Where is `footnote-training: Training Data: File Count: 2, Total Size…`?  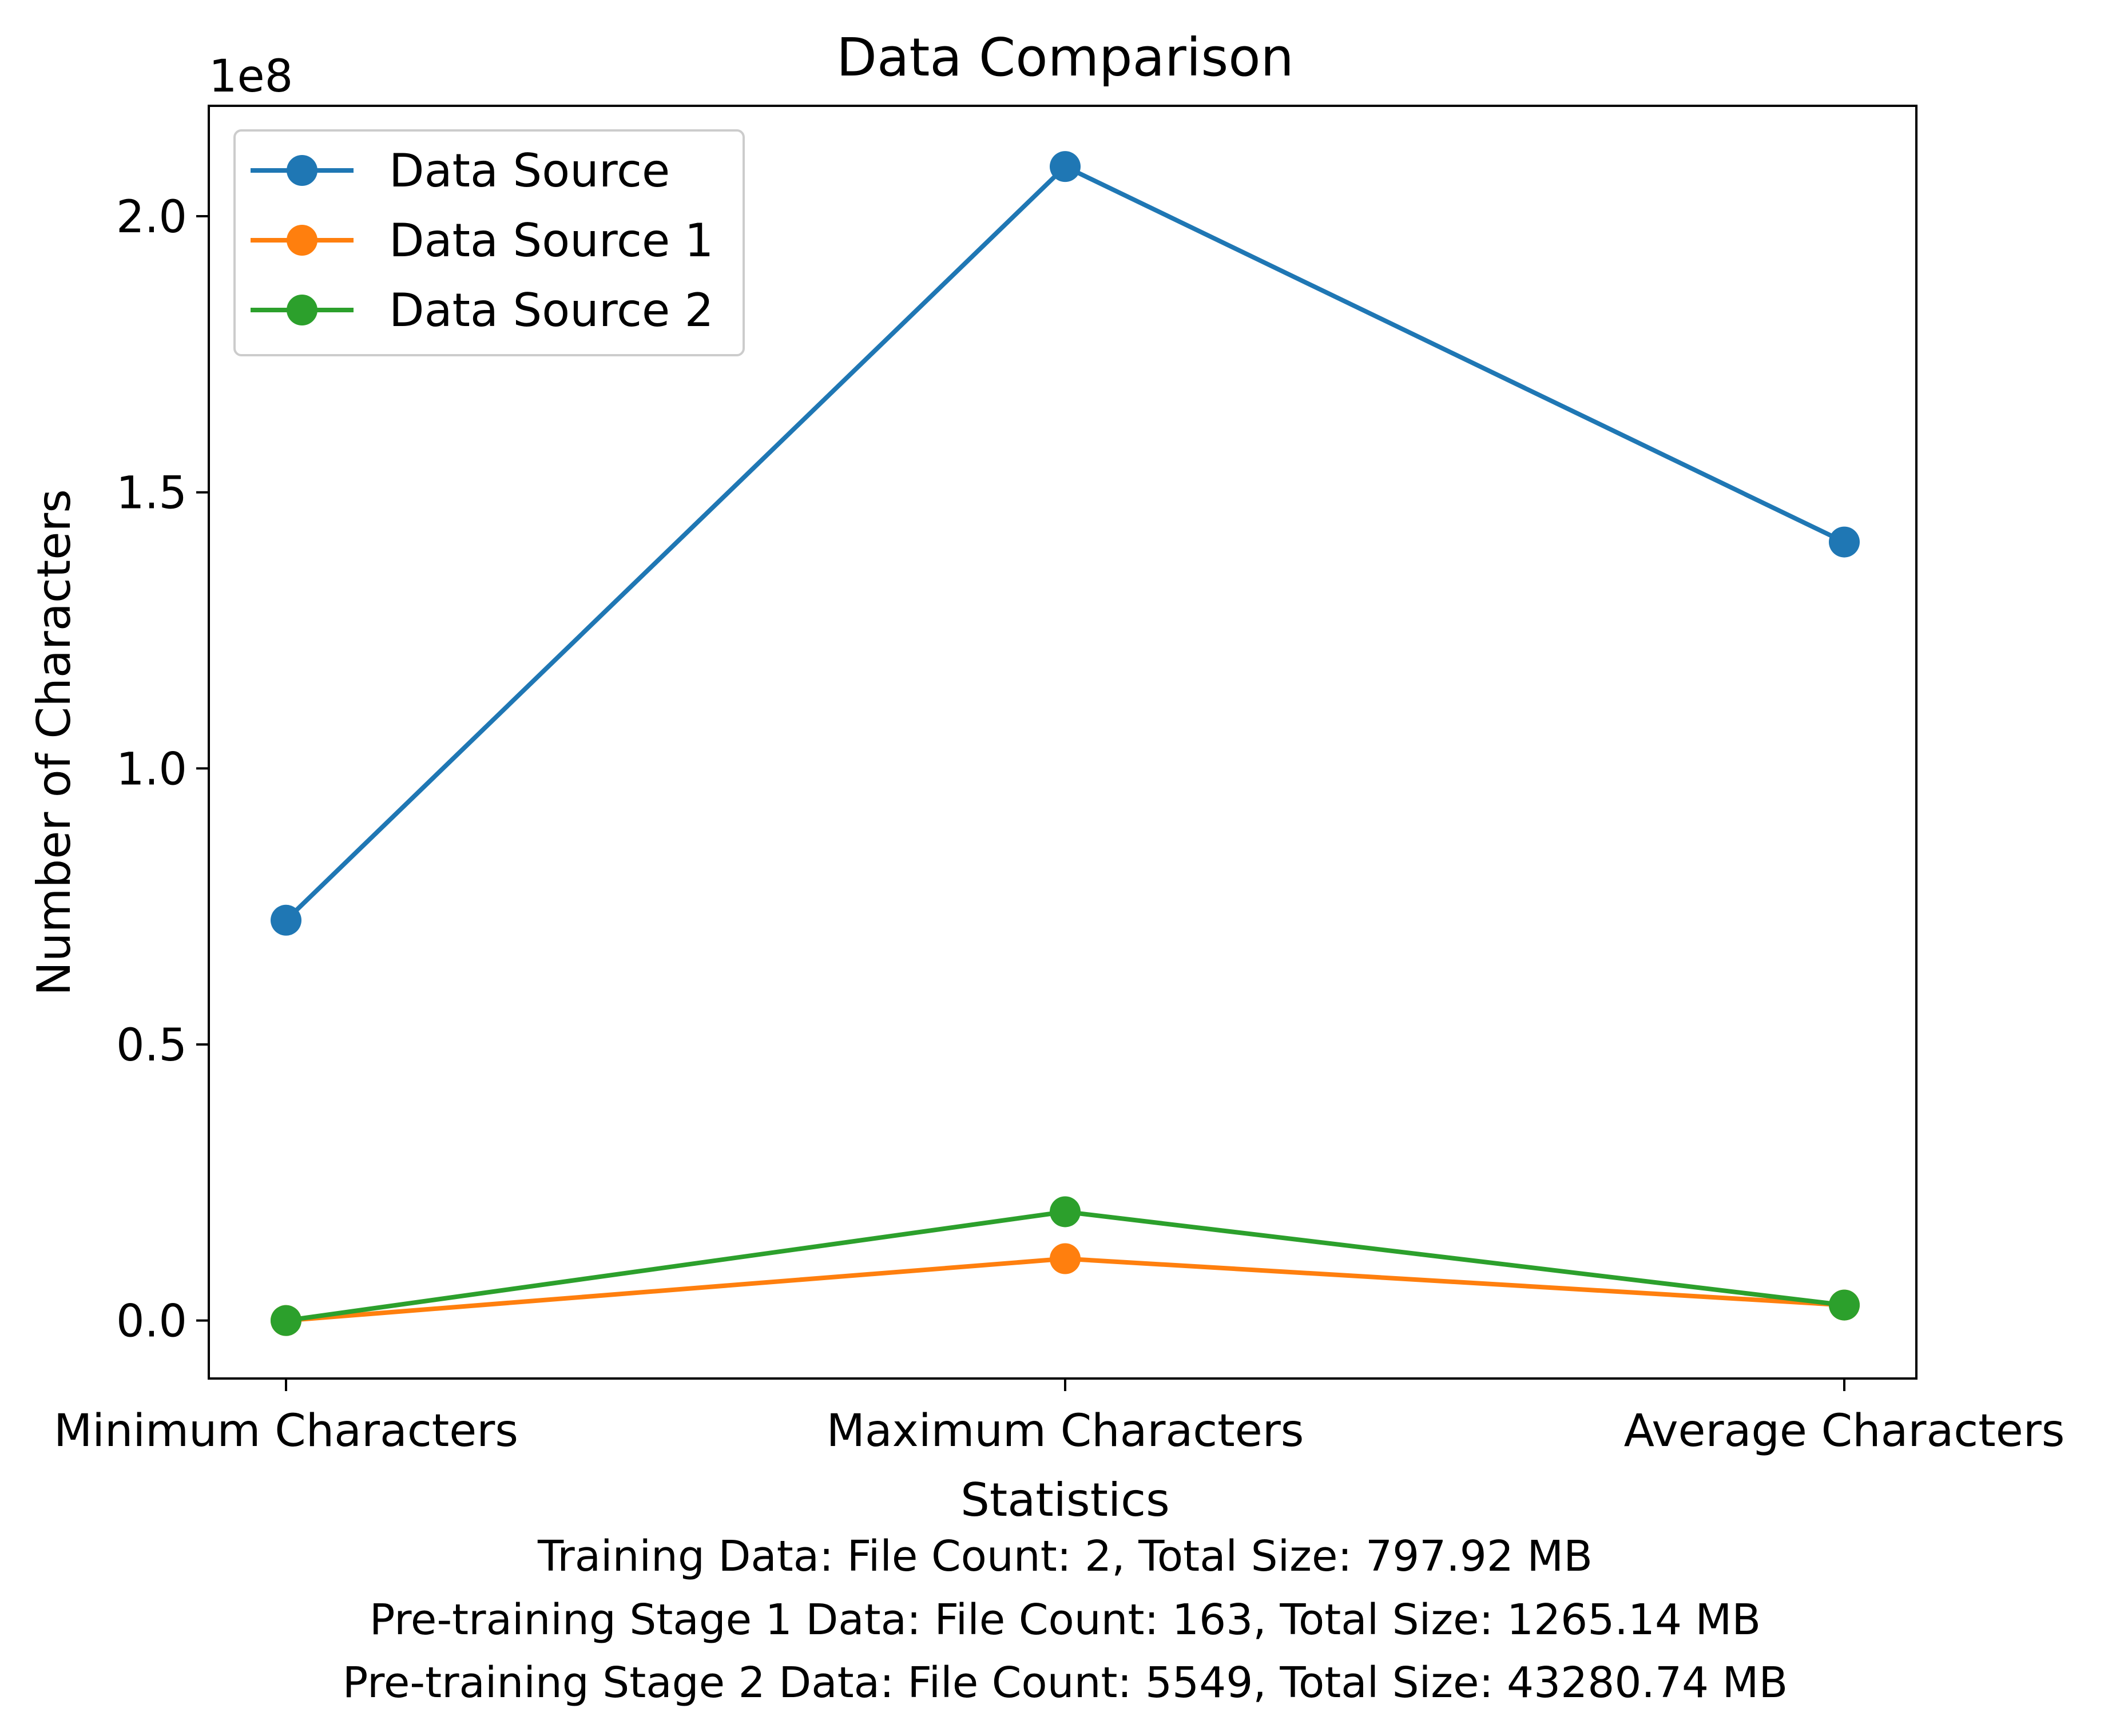 footnote-training: Training Data: File Count: 2, Total Size… is located at coordinates (1065, 1556).